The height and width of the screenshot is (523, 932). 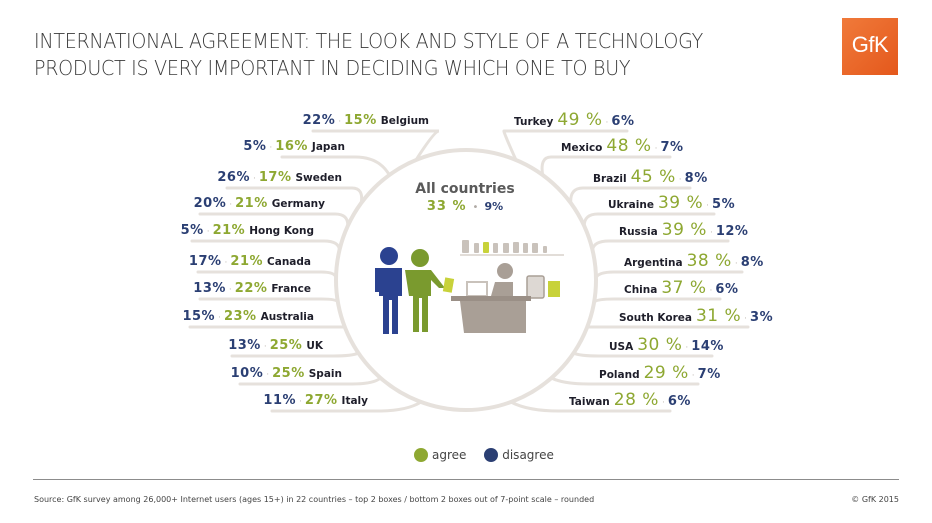 What do you see at coordinates (261, 204) in the screenshot?
I see `country-row-left: 20% · 21% Germany` at bounding box center [261, 204].